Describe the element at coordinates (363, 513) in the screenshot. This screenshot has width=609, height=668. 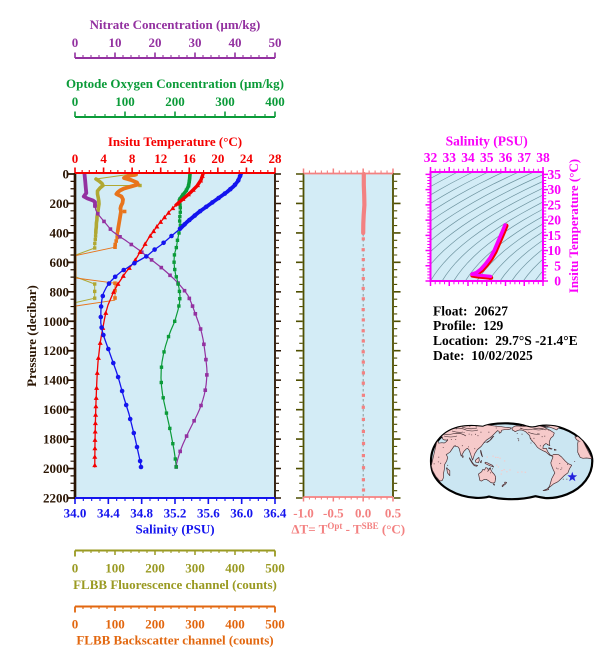
I see `svg-text: 0.0` at that location.